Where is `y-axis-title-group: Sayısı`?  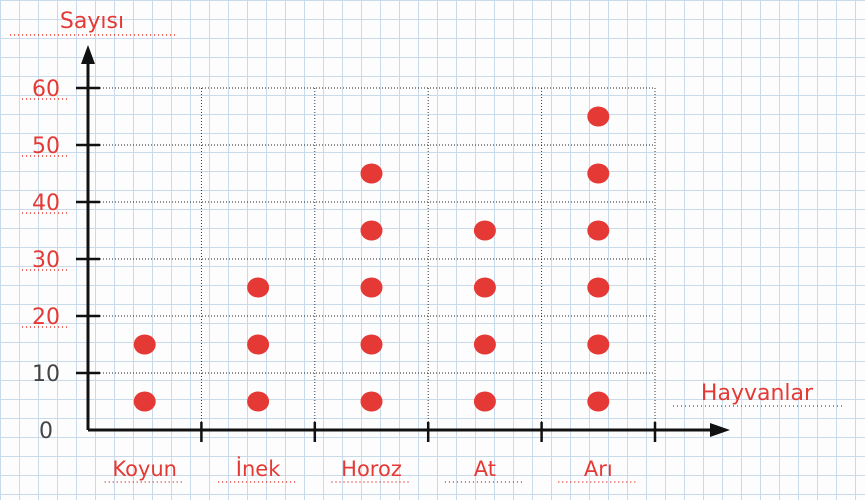
y-axis-title-group: Sayısı is located at coordinates (92, 22).